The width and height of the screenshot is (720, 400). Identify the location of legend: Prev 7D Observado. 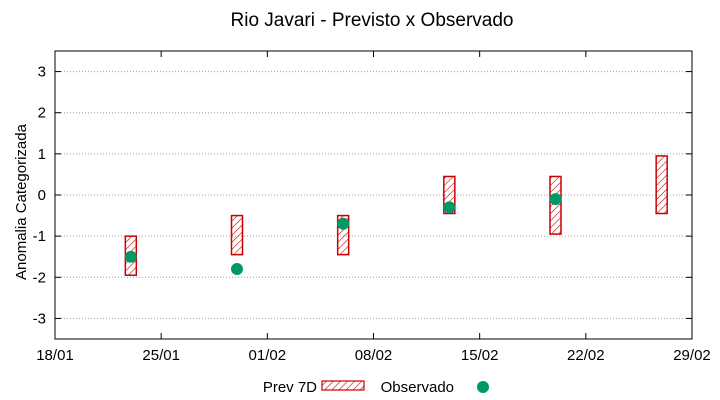
(376, 387).